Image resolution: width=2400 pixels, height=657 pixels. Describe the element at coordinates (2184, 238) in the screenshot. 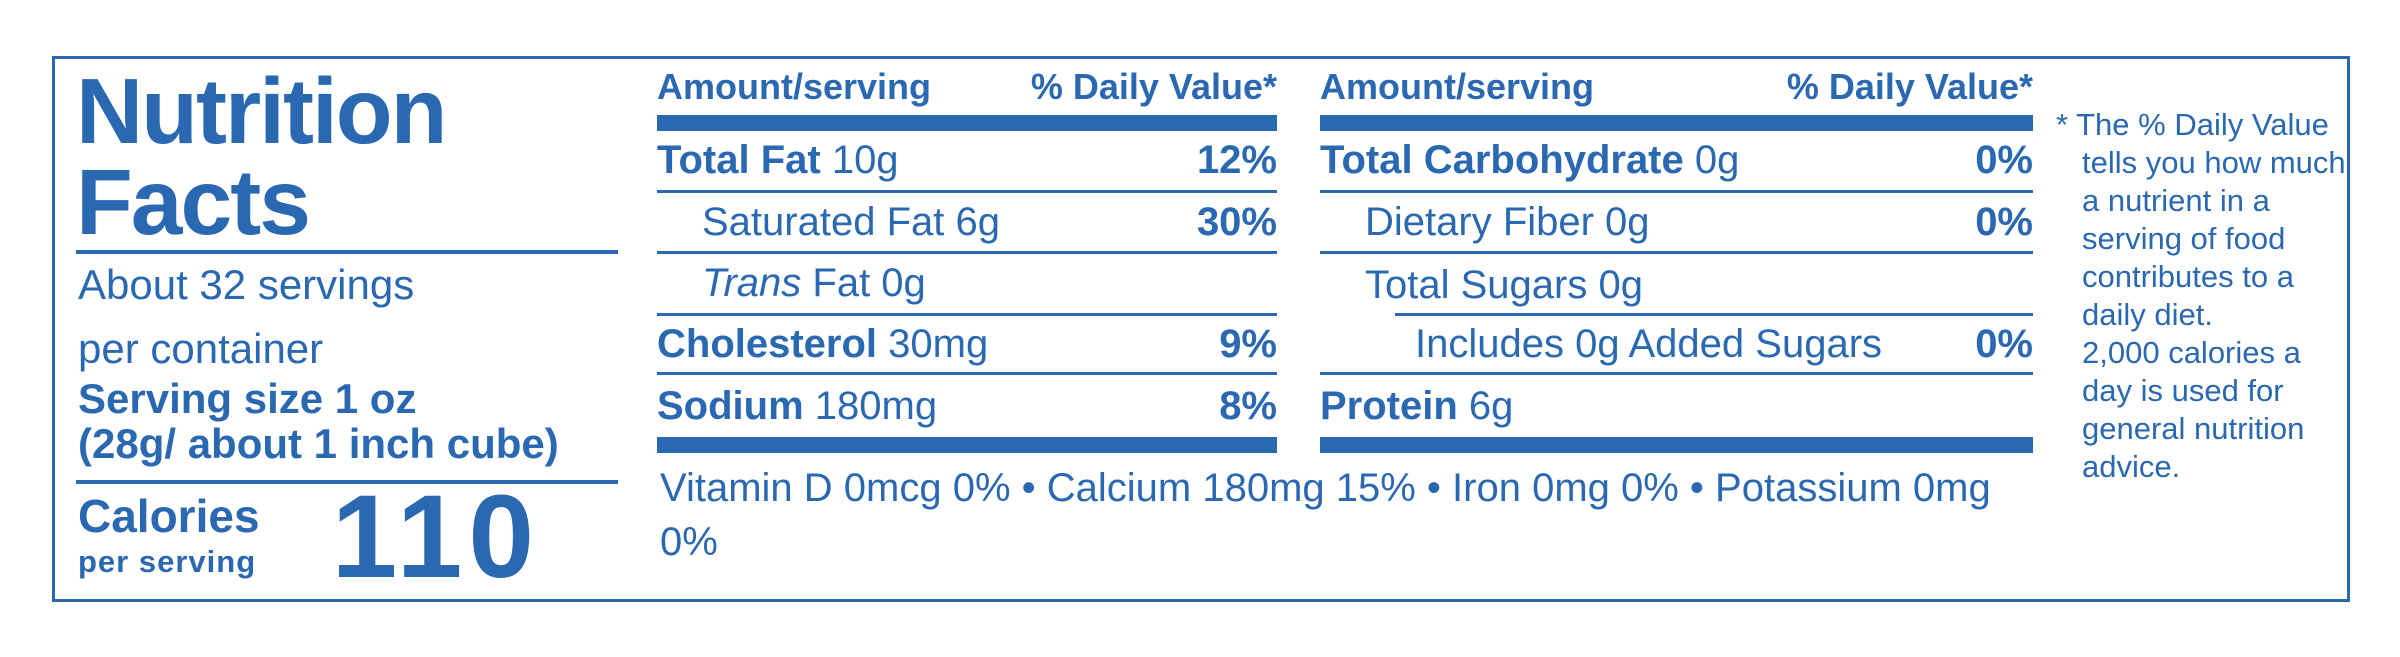

I see `footnote-line: serving of food` at that location.